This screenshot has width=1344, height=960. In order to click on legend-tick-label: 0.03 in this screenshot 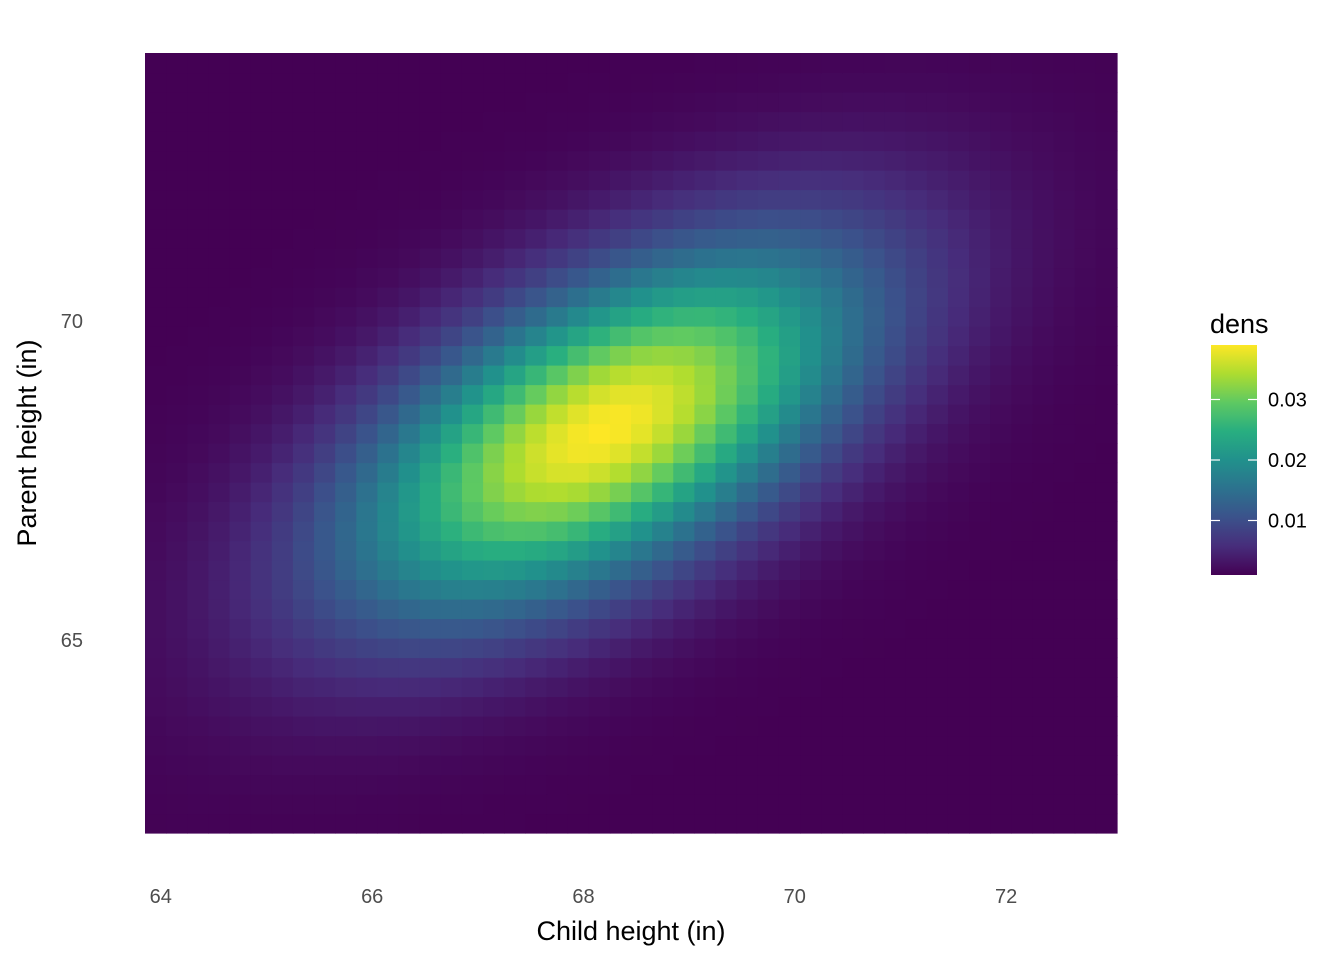, I will do `click(1287, 401)`.